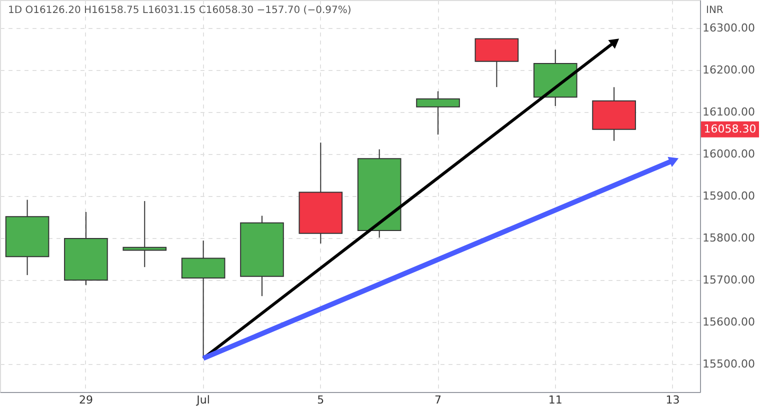 The height and width of the screenshot is (417, 768). I want to click on x-tick-label: 5, so click(320, 400).